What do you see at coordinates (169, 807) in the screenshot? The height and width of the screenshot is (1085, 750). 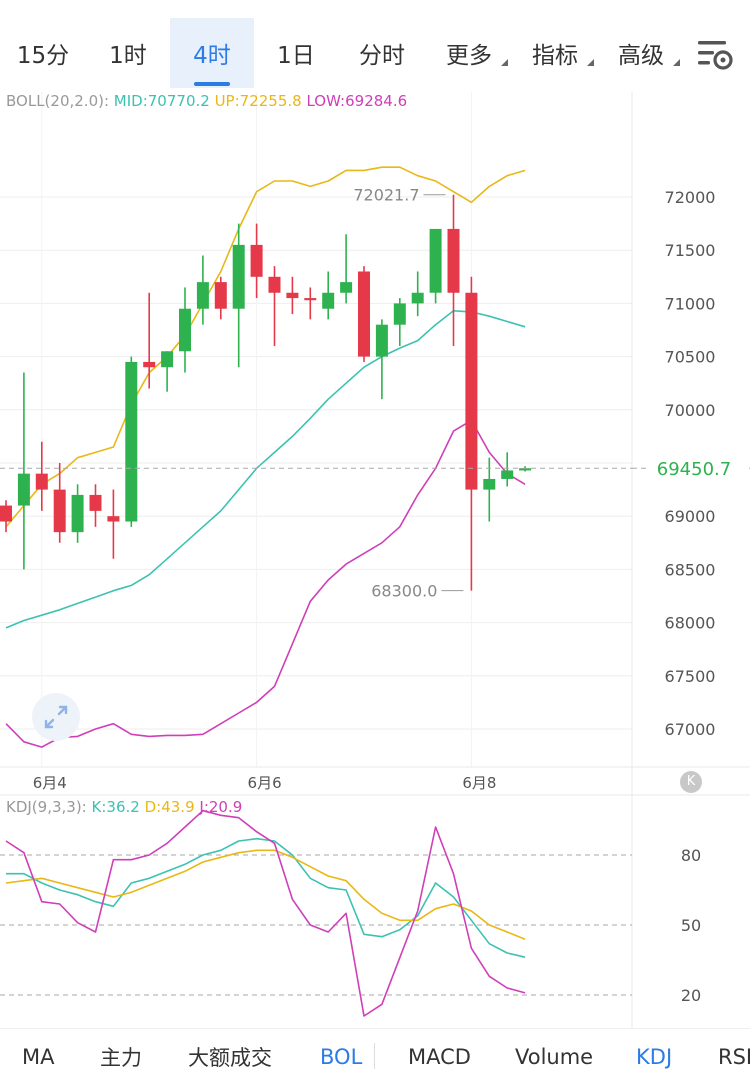 I see `kdj-legend-d: D:43.9` at bounding box center [169, 807].